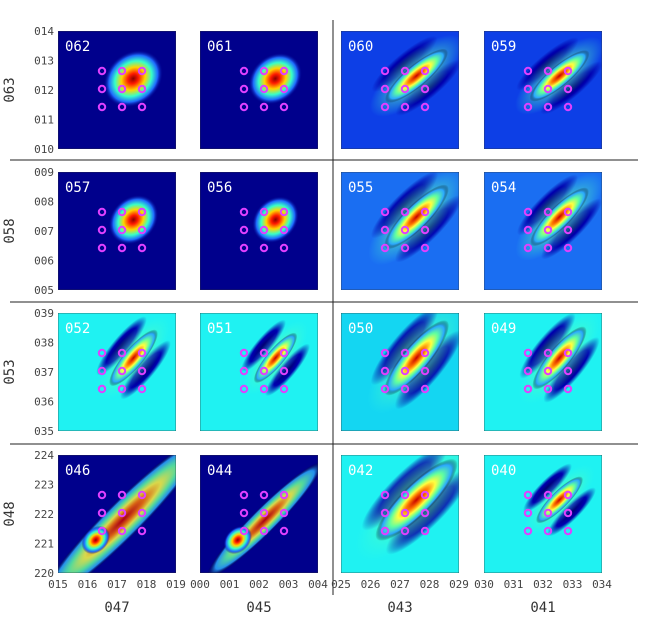 The width and height of the screenshot is (648, 618). What do you see at coordinates (259, 584) in the screenshot?
I see `x-tick-label: 002` at bounding box center [259, 584].